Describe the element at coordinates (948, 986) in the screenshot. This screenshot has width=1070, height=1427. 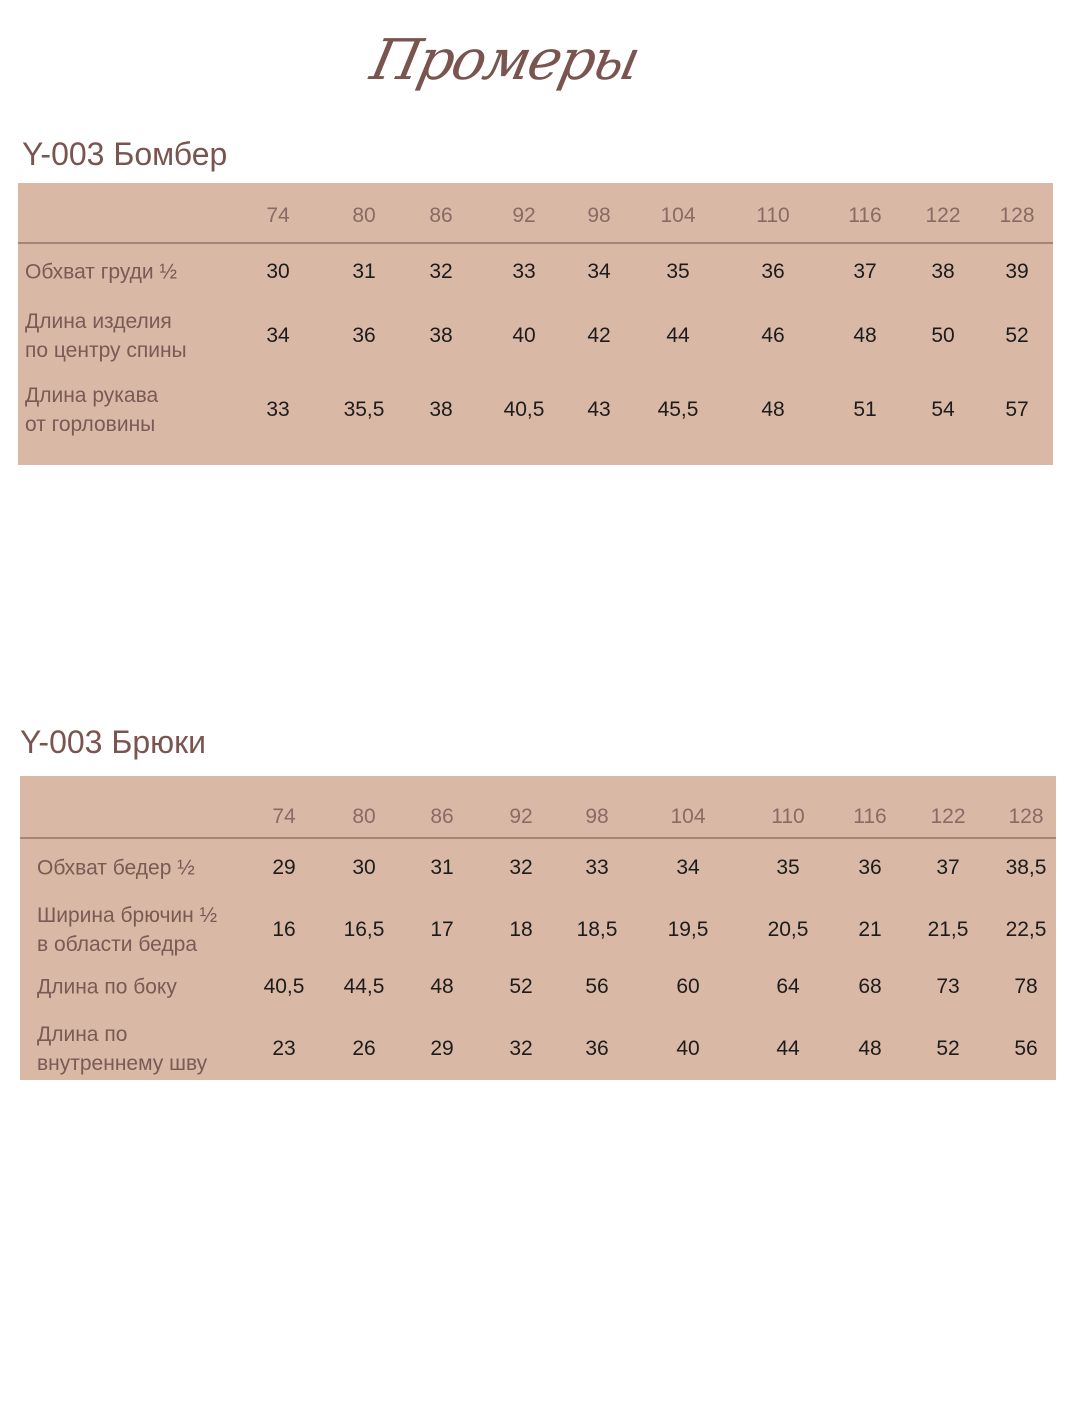
I see `measurement-cell: 73` at that location.